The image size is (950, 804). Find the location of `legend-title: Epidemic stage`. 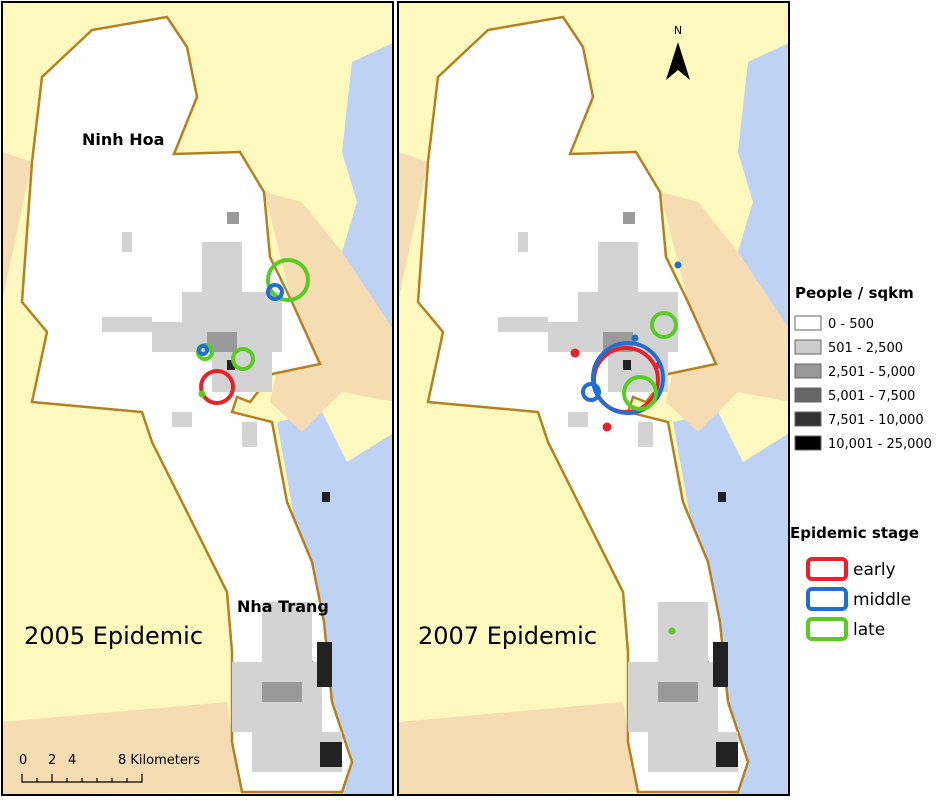

legend-title: Epidemic stage is located at coordinates (854, 533).